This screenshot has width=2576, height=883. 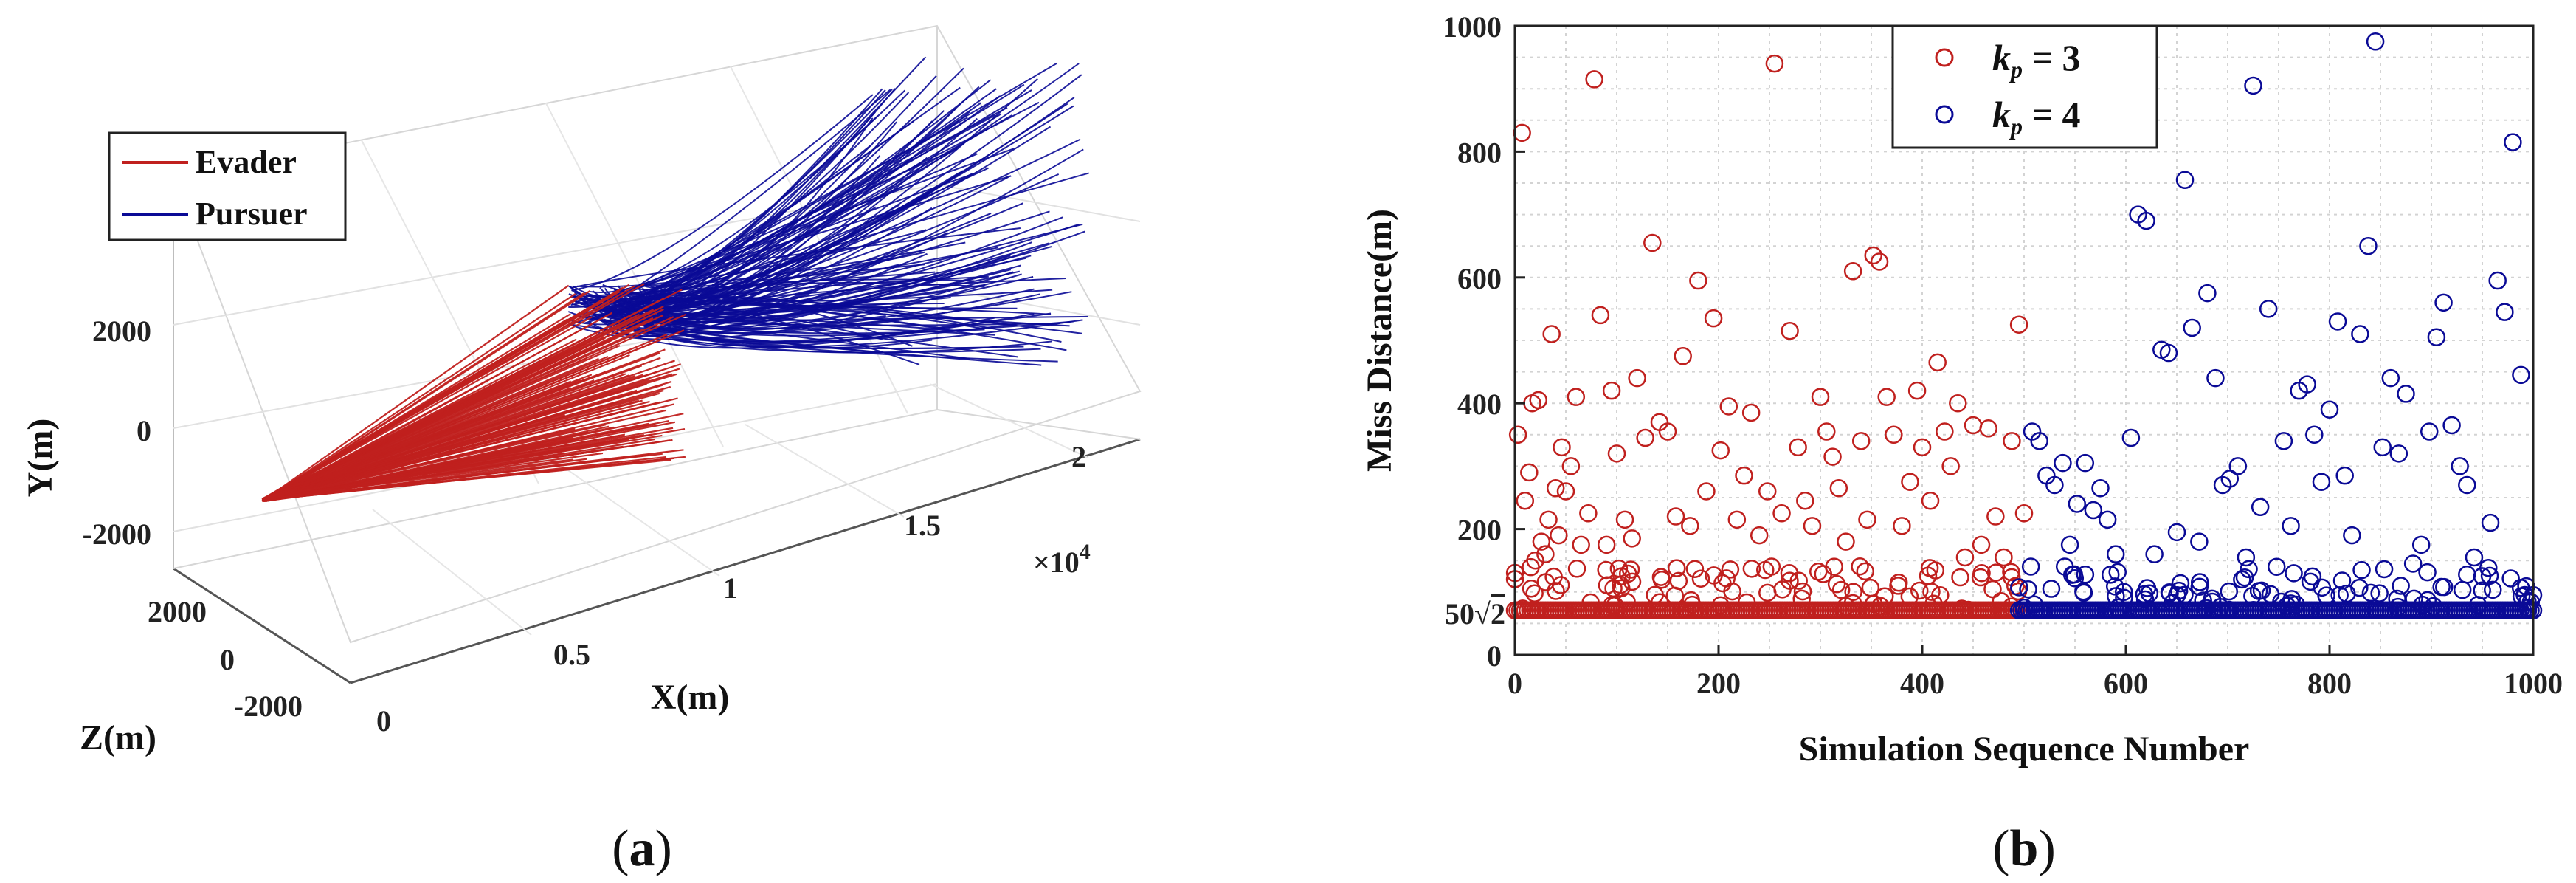 What do you see at coordinates (730, 588) in the screenshot?
I see `x-tick-label: 1` at bounding box center [730, 588].